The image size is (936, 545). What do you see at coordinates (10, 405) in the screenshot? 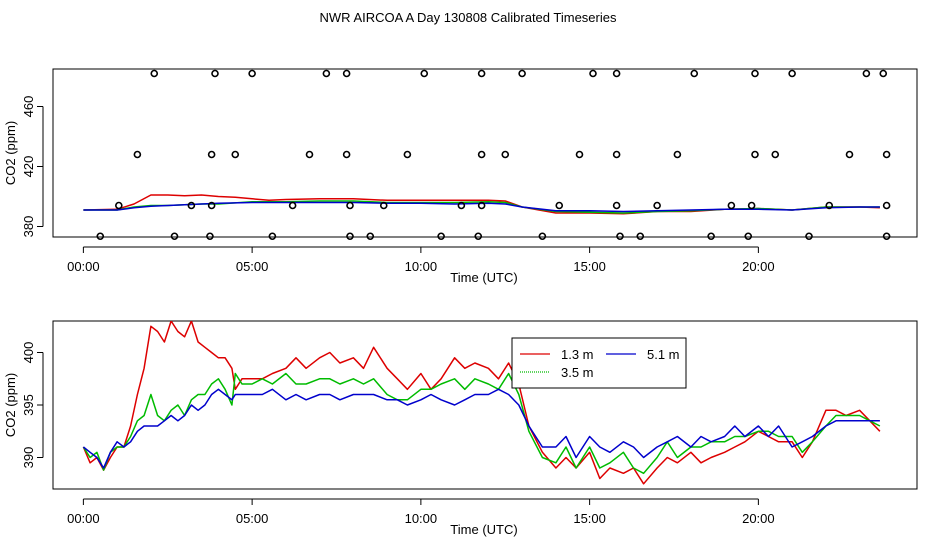
I see `y-axis-label-bottom: CO2 (ppm)` at bounding box center [10, 405].